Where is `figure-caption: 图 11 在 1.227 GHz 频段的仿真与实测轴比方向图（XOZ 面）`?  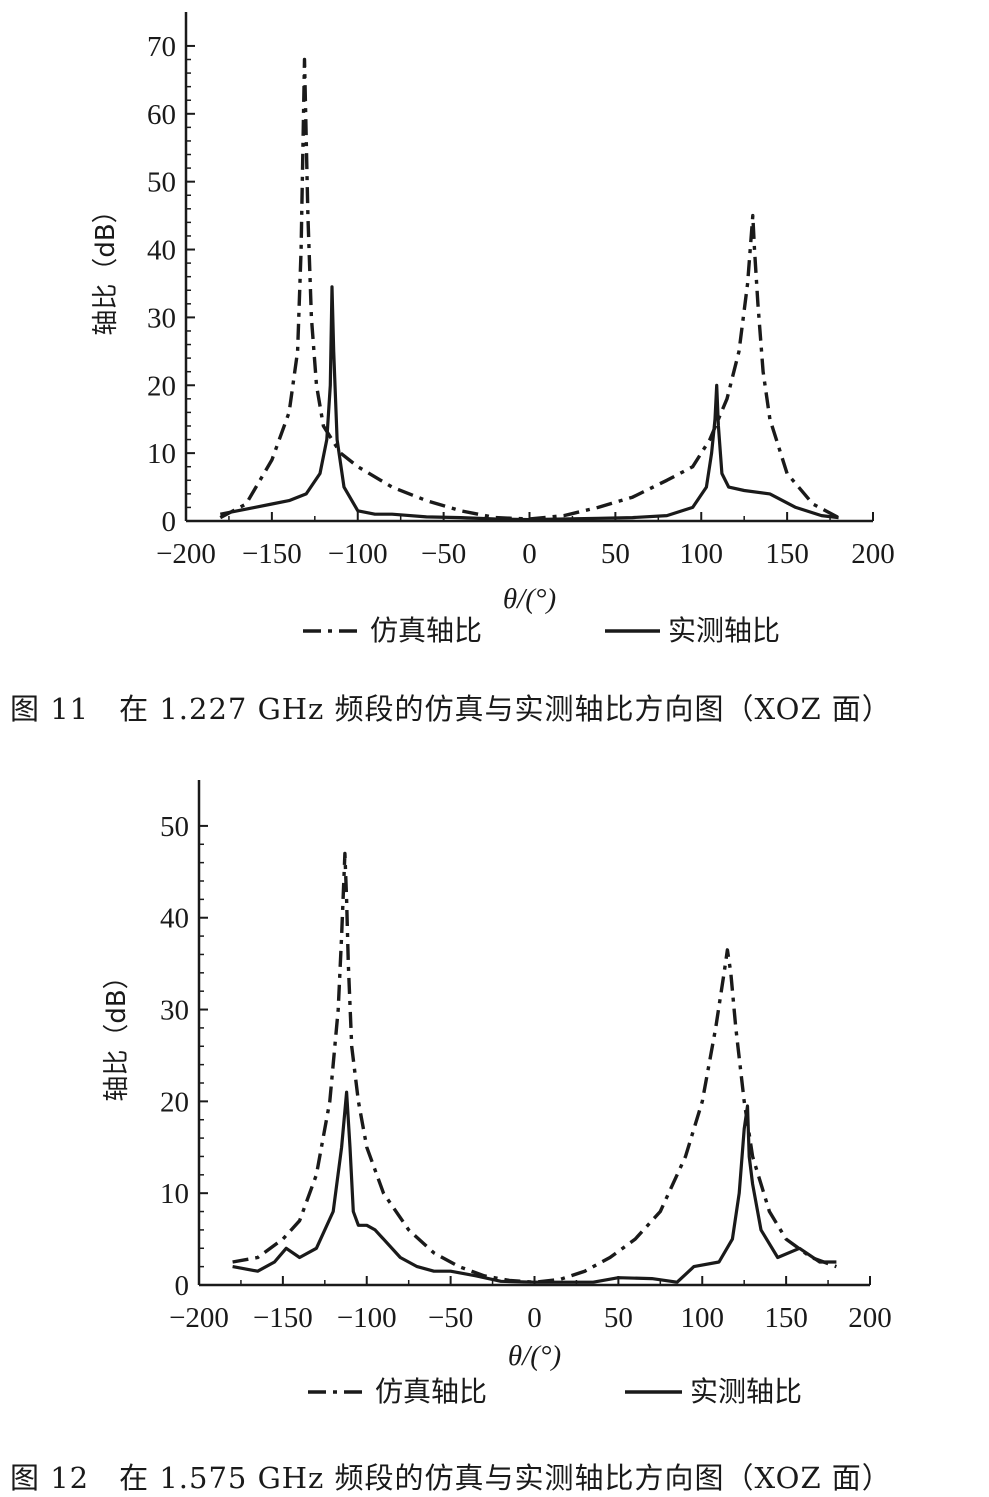
figure-caption: 图 11 在 1.227 GHz 频段的仿真与实测轴比方向图（XOZ 面） is located at coordinates (451, 709).